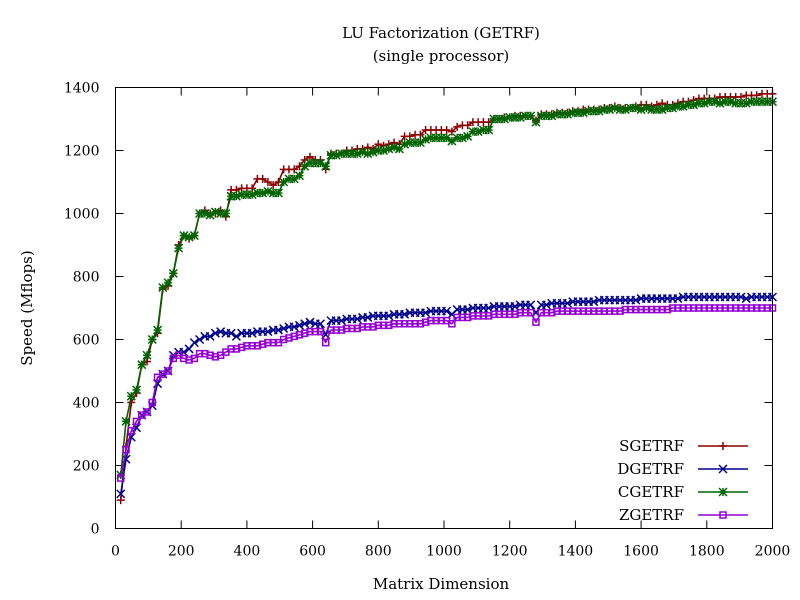 The height and width of the screenshot is (600, 800). What do you see at coordinates (27, 307) in the screenshot?
I see `y-axis-label: Speed (Mflops)` at bounding box center [27, 307].